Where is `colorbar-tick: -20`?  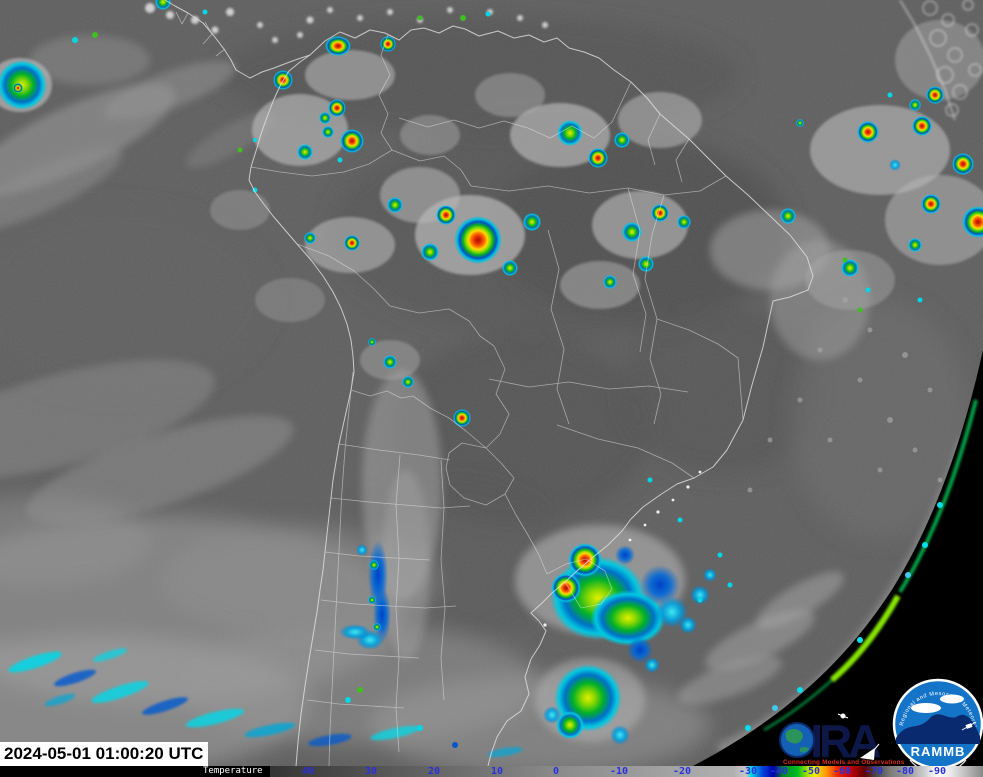 colorbar-tick: -20 is located at coordinates (682, 771).